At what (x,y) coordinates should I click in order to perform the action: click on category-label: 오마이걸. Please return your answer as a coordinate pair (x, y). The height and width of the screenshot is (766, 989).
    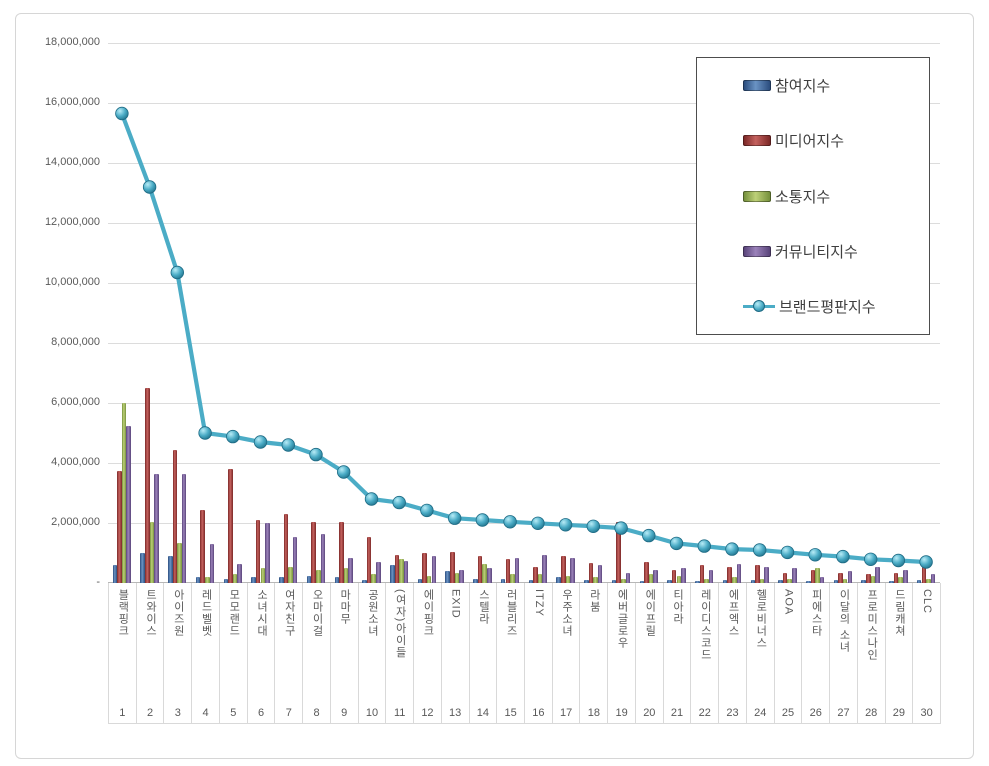
    Looking at the image, I should click on (317, 613).